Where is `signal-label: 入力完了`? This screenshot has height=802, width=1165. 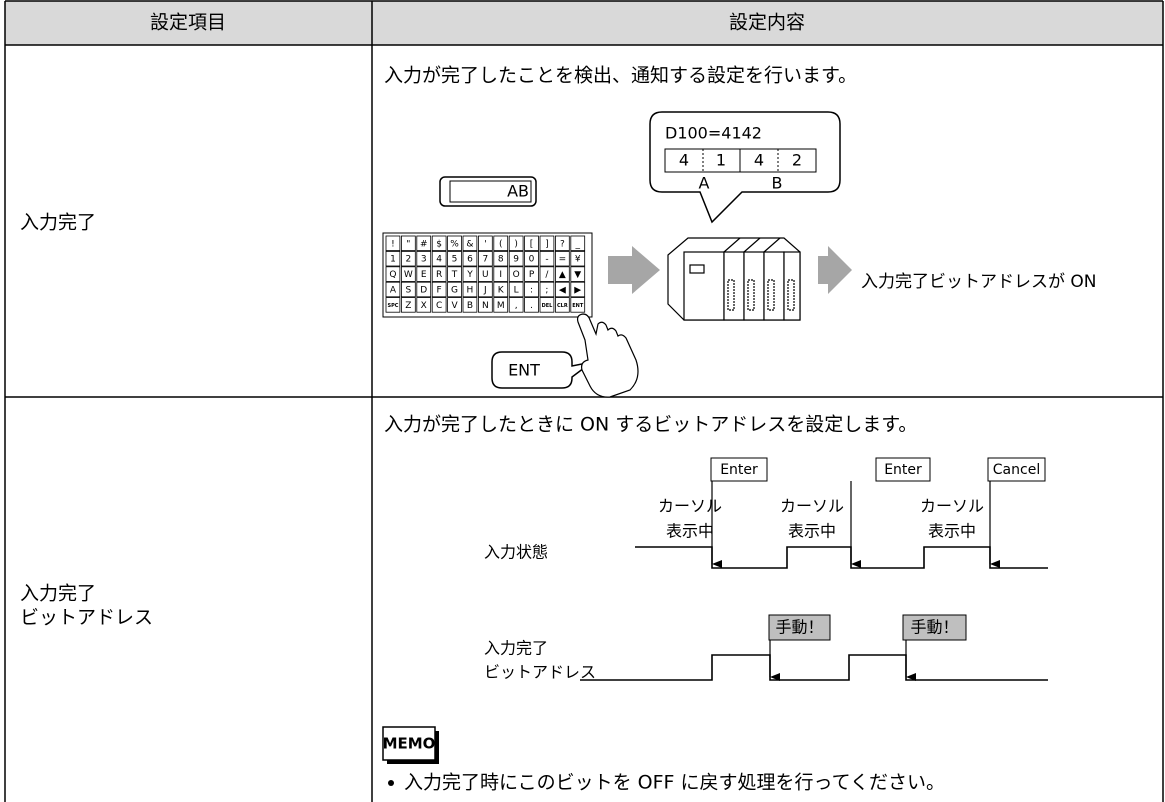 signal-label: 入力完了 is located at coordinates (516, 648).